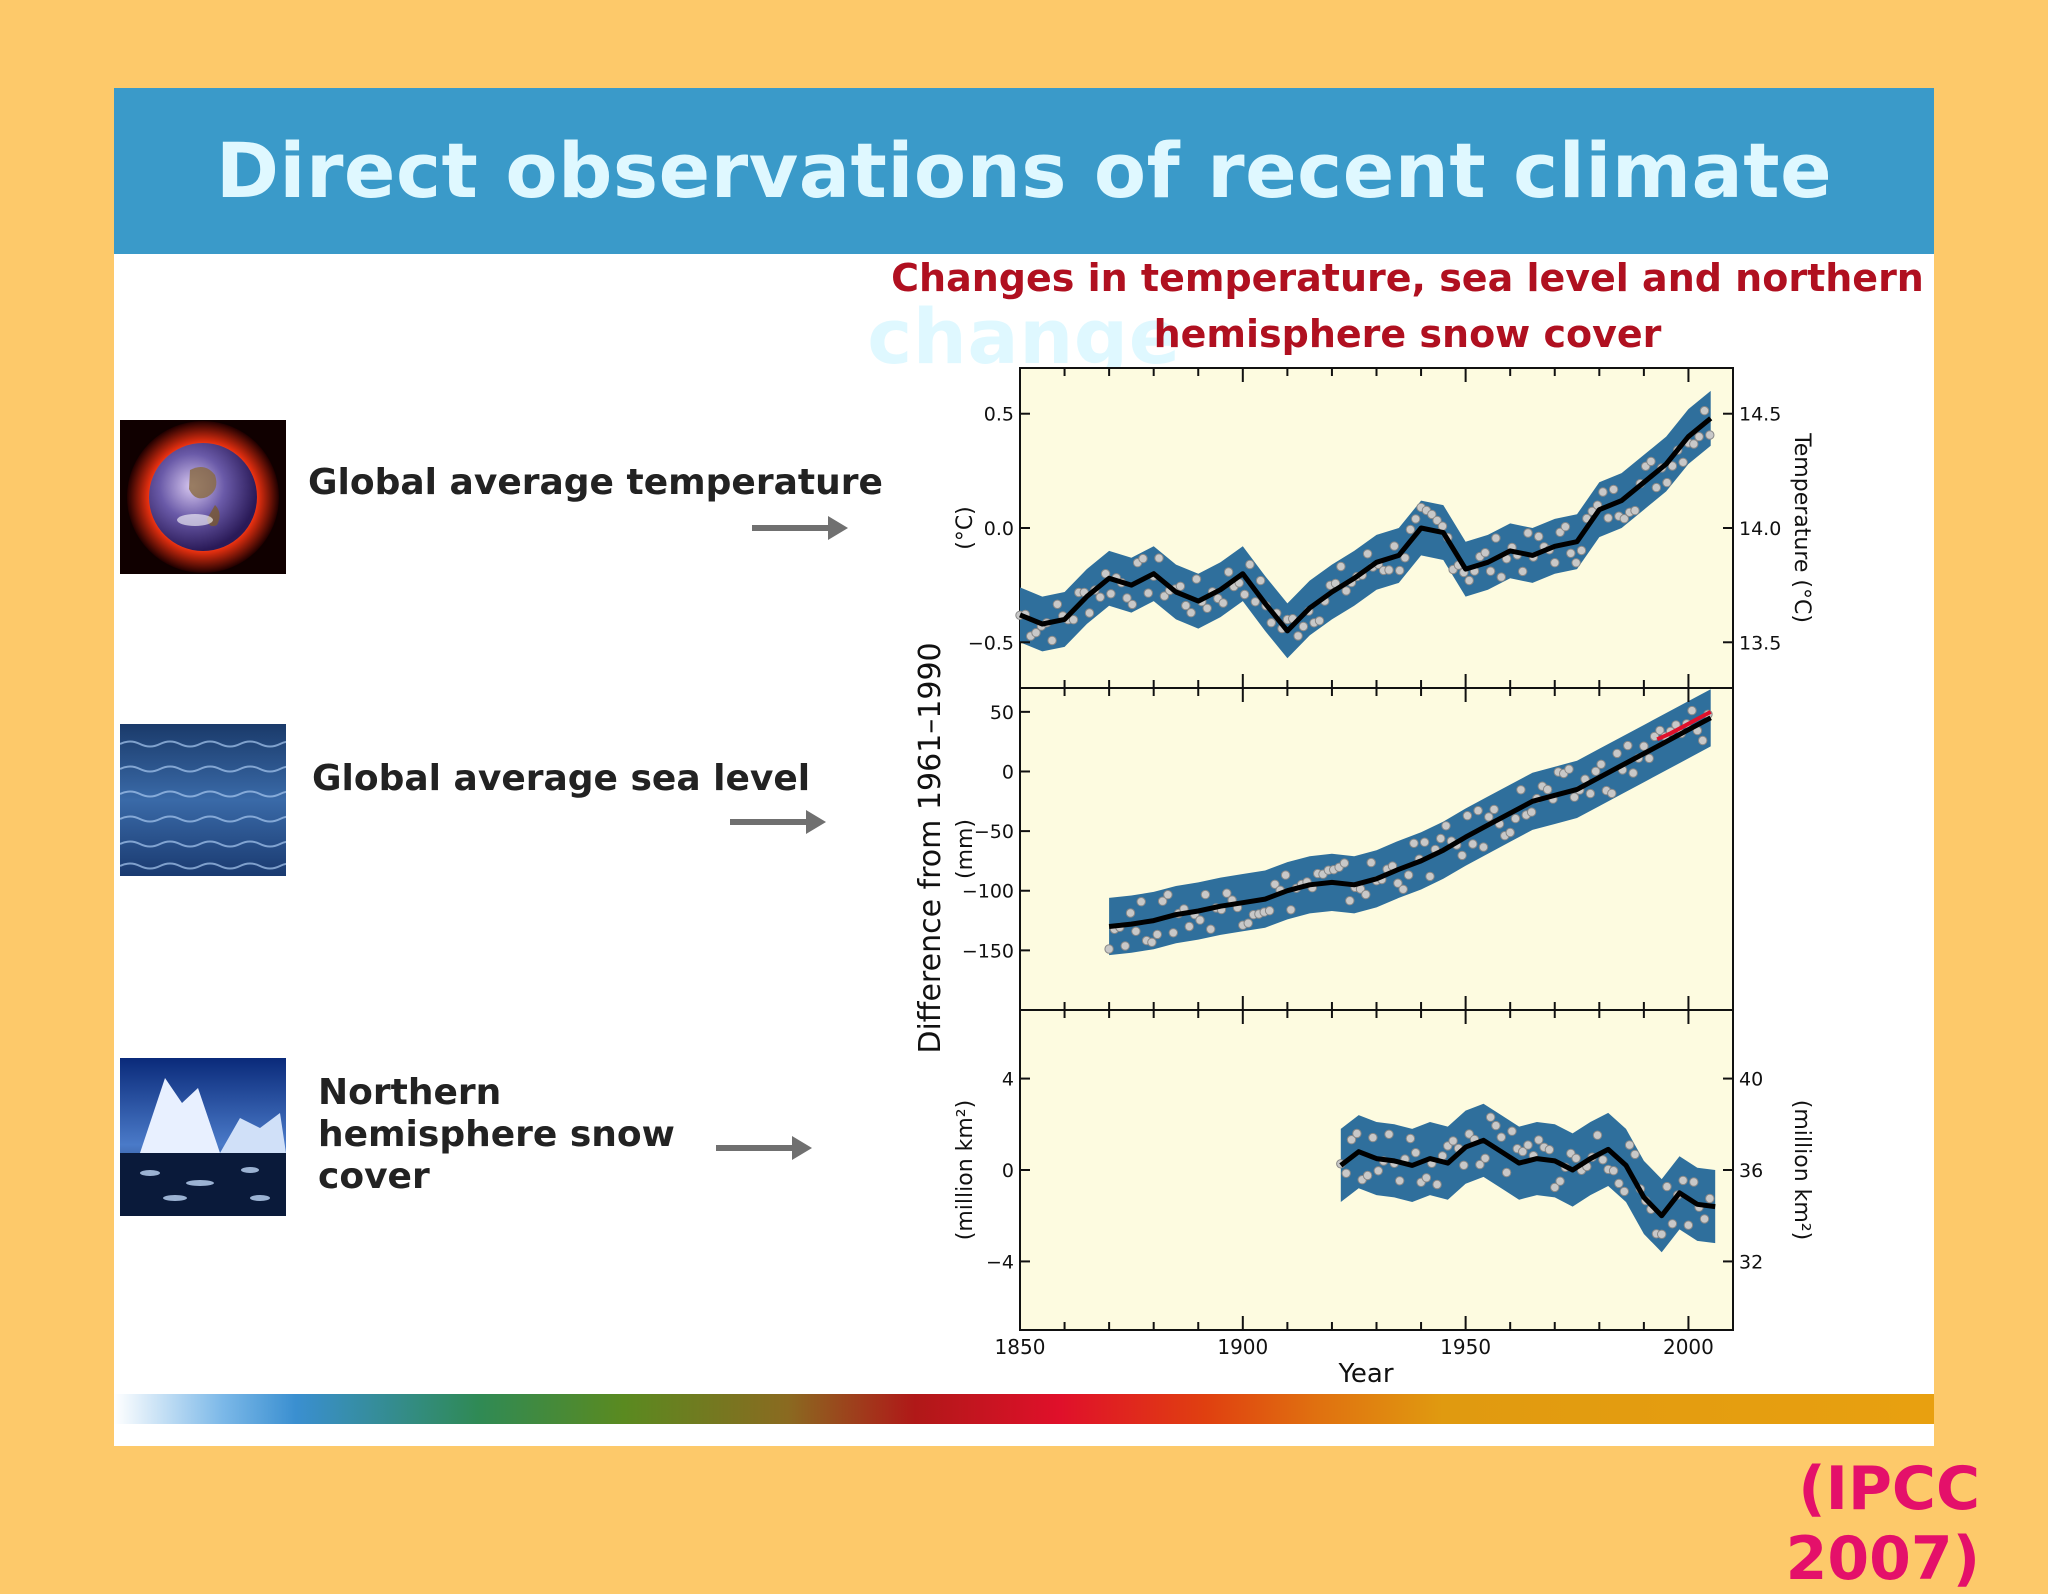 The image size is (2048, 1594). I want to click on title-bar, so click(1024, 171).